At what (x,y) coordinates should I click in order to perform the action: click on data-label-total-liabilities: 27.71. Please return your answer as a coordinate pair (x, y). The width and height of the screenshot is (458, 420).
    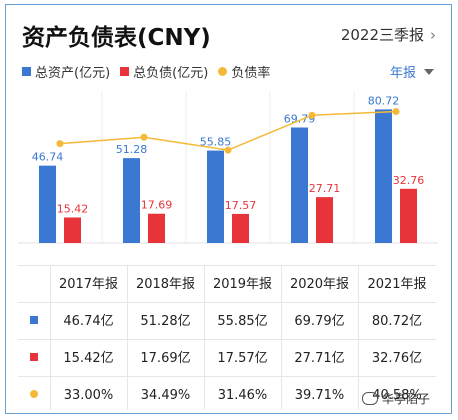
    Looking at the image, I should click on (325, 188).